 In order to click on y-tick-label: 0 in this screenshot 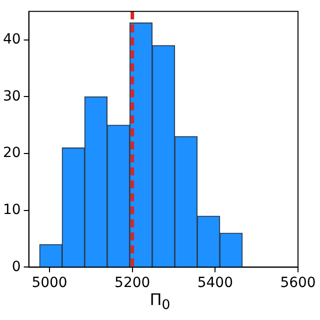, I will do `click(16, 266)`.